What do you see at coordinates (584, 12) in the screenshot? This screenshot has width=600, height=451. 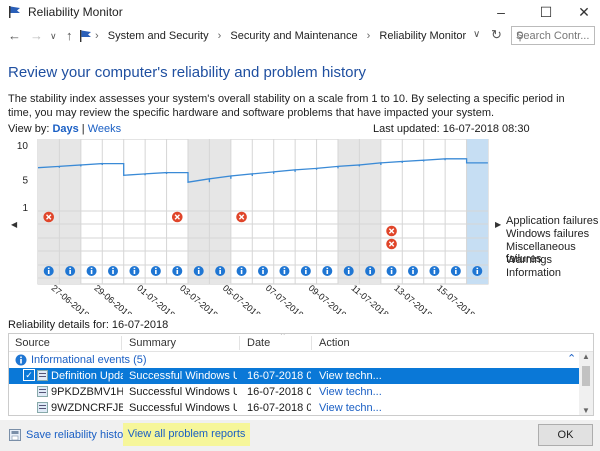 I see `close-button: ✕` at bounding box center [584, 12].